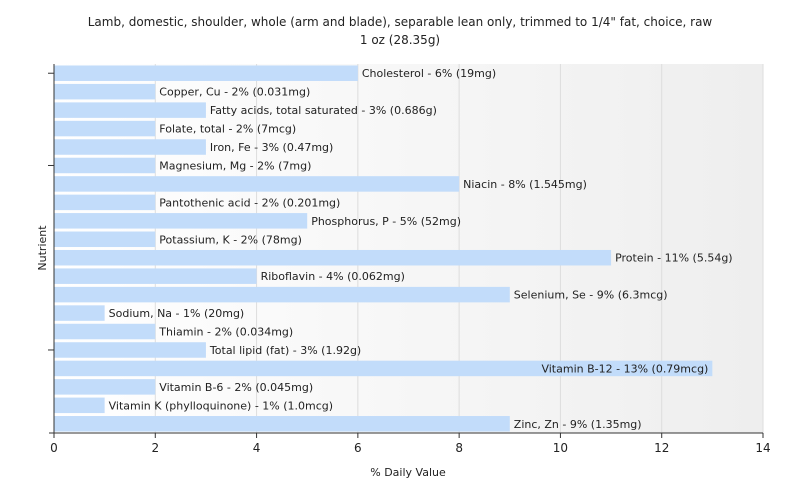 The image size is (800, 500). I want to click on bar-label: Folate, total - 2% (7mcg), so click(227, 129).